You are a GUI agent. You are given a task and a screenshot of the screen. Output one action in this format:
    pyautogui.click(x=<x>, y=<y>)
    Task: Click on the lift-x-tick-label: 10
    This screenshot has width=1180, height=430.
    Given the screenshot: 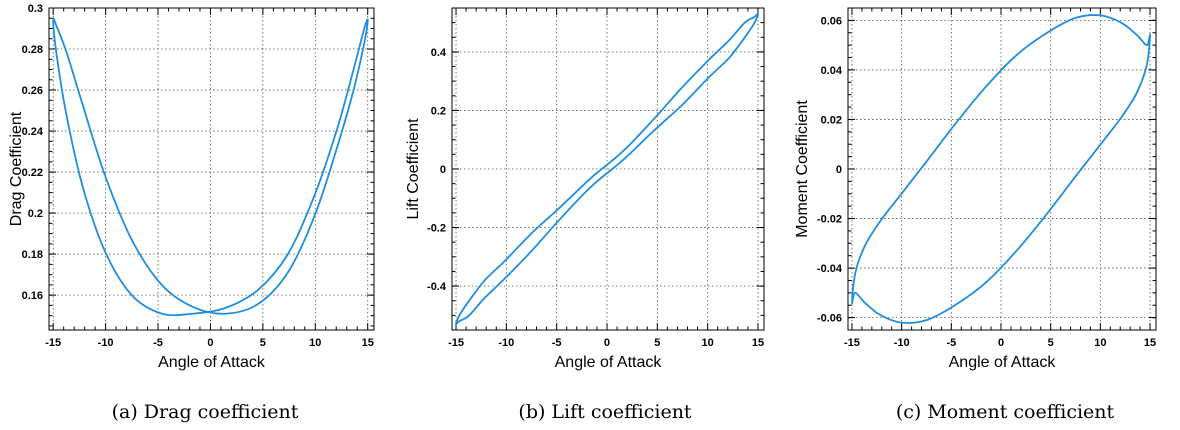 What is the action you would take?
    pyautogui.click(x=708, y=343)
    